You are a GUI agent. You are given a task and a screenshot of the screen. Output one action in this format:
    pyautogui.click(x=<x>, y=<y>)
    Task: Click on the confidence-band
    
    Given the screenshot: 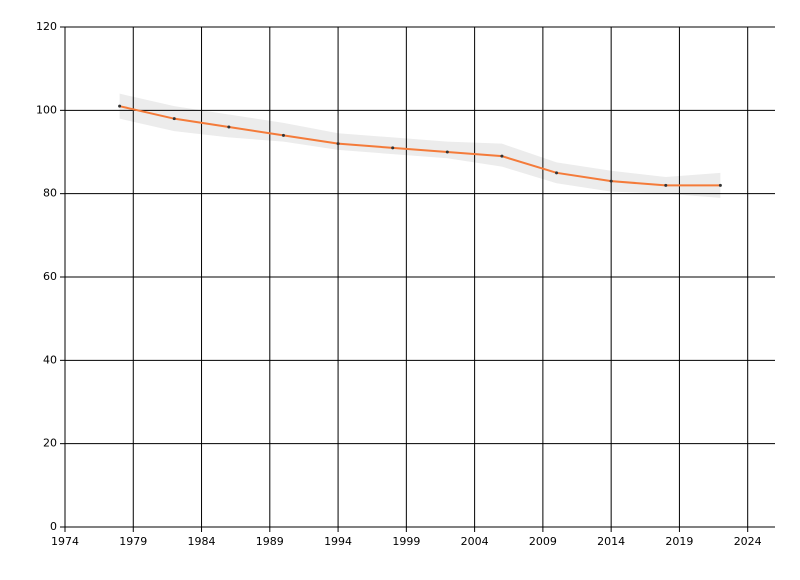 What is the action you would take?
    pyautogui.click(x=420, y=145)
    